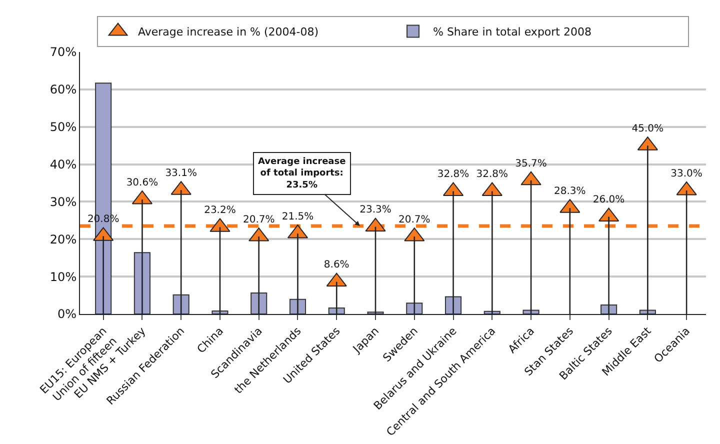 This screenshot has height=444, width=720. Describe the element at coordinates (686, 174) in the screenshot. I see `data-label: 33.0%` at that location.